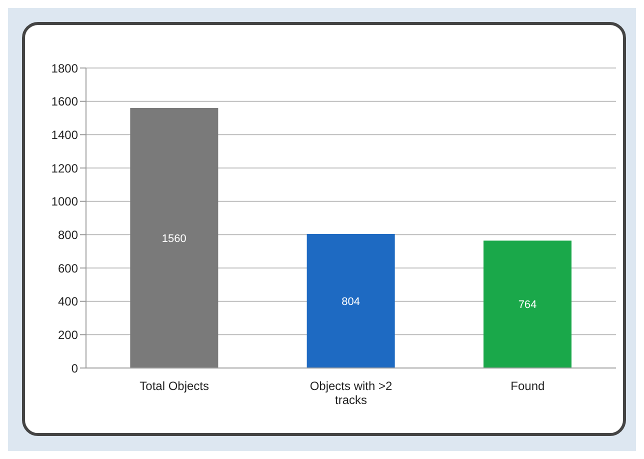 Image resolution: width=644 pixels, height=459 pixels. I want to click on y-tick-label: 1800, so click(64, 68).